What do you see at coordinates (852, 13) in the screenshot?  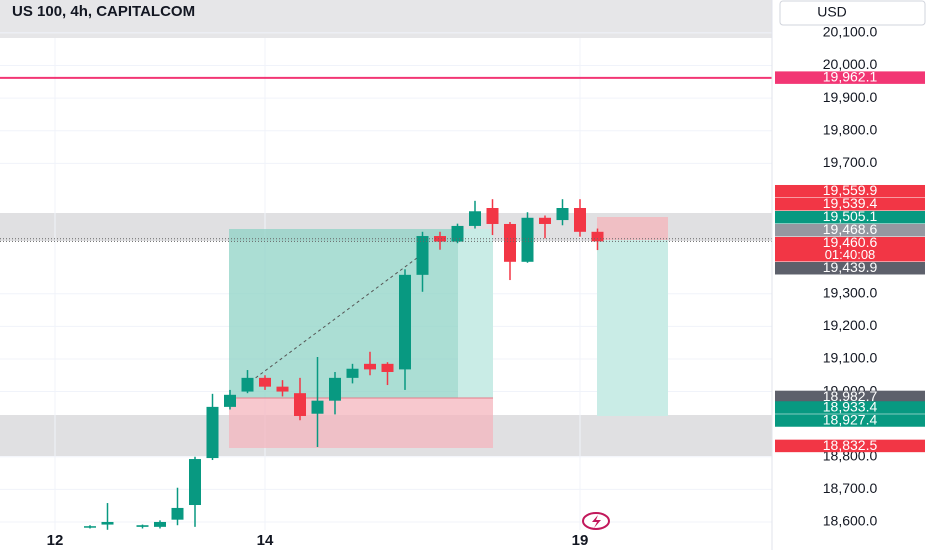 I see `currency-box` at bounding box center [852, 13].